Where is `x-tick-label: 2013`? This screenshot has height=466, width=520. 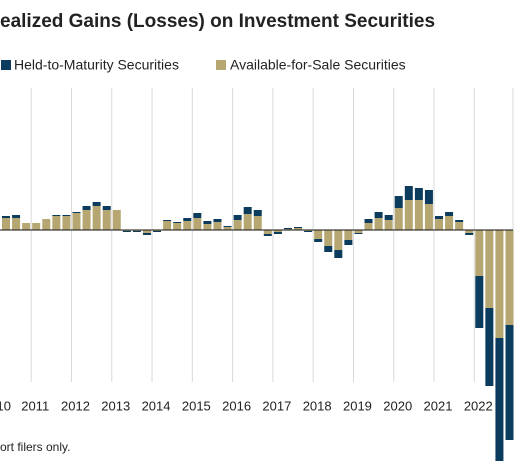
x-tick-label: 2013 is located at coordinates (115, 405).